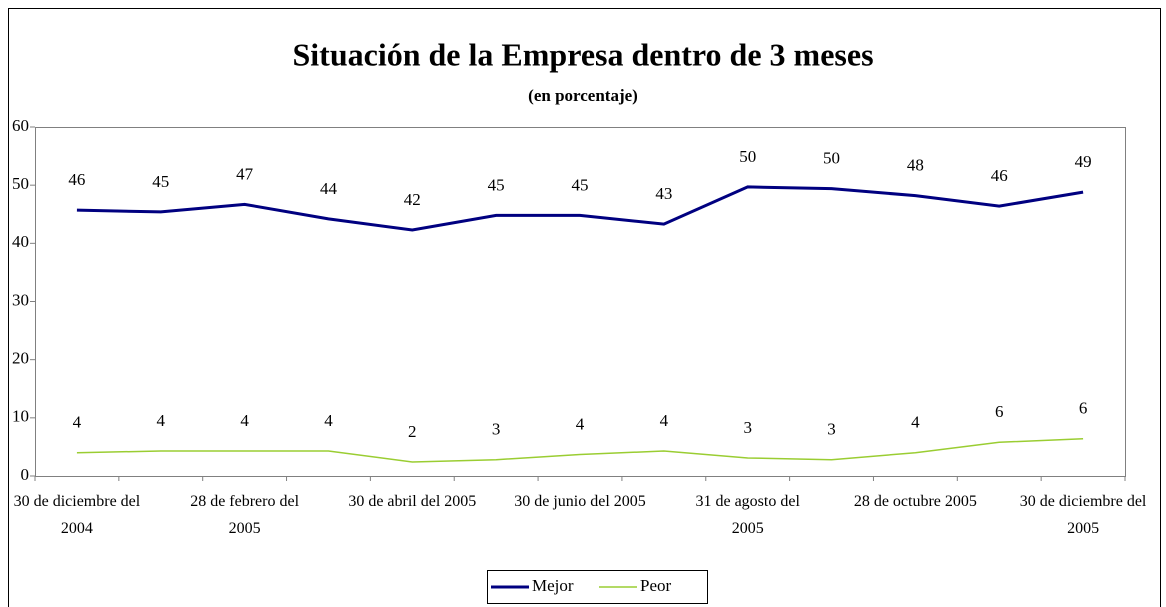 This screenshot has height=607, width=1166. What do you see at coordinates (663, 193) in the screenshot?
I see `data-label: 43` at bounding box center [663, 193].